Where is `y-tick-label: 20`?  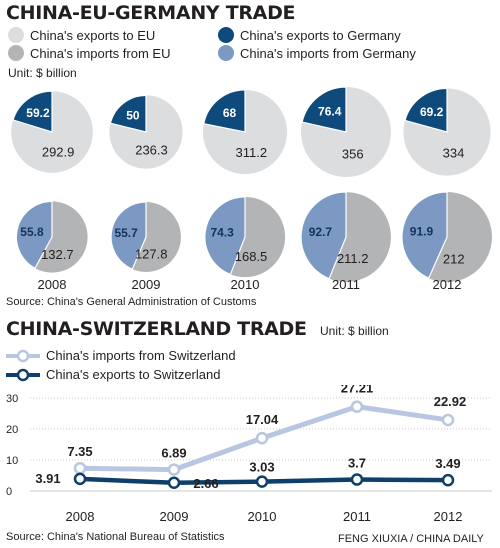 y-tick-label: 20 is located at coordinates (12, 430).